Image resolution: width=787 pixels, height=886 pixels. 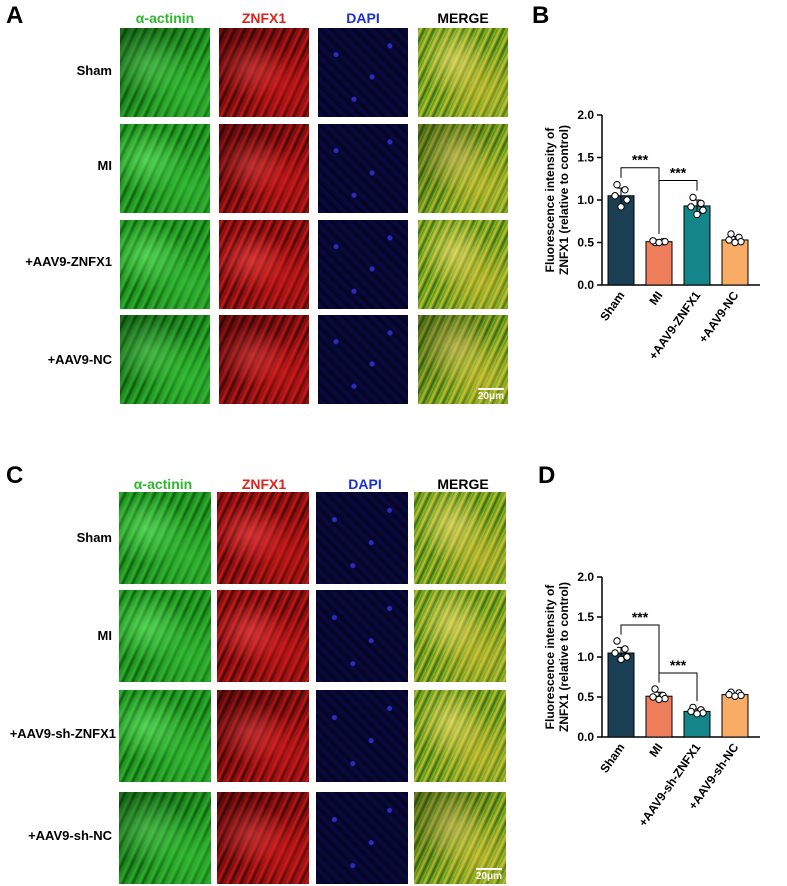 What do you see at coordinates (264, 484) in the screenshot?
I see `panel-c-header-znfx1: ZNFX1` at bounding box center [264, 484].